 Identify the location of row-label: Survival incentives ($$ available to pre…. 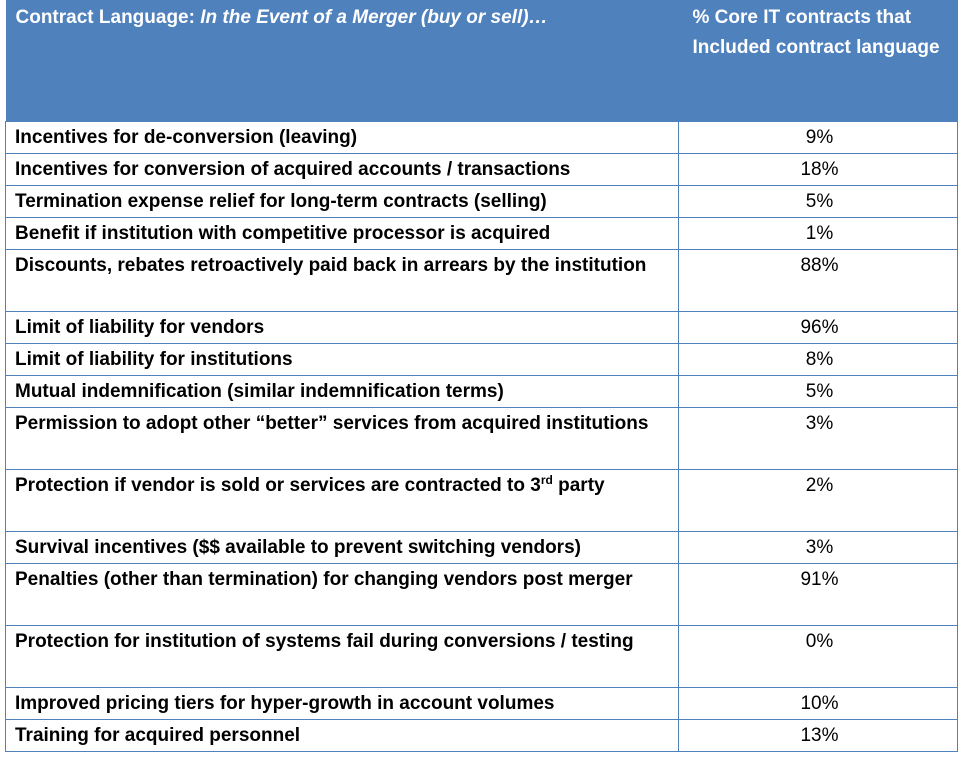
(342, 547).